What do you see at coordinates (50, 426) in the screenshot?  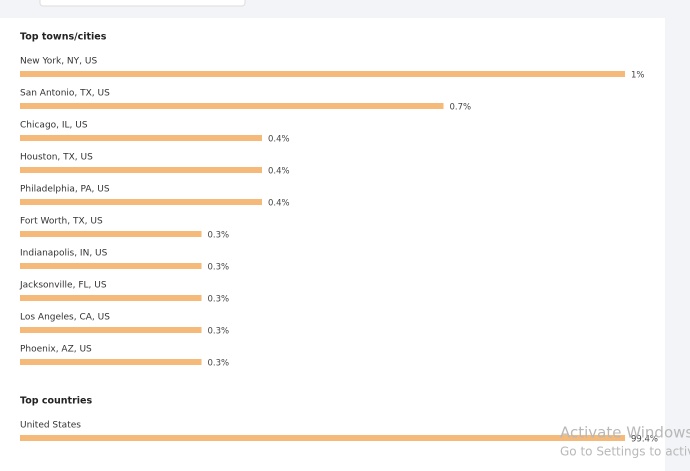 I see `row-label: United States` at bounding box center [50, 426].